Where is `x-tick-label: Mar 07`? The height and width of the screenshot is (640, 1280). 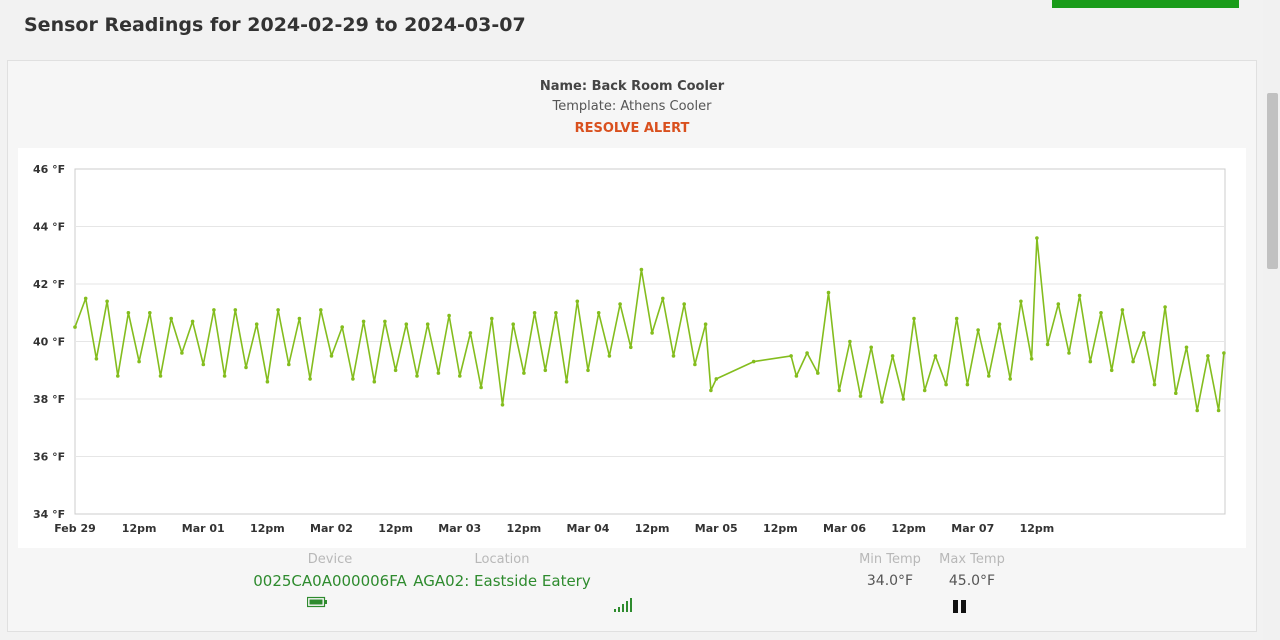
x-tick-label: Mar 07 is located at coordinates (972, 528).